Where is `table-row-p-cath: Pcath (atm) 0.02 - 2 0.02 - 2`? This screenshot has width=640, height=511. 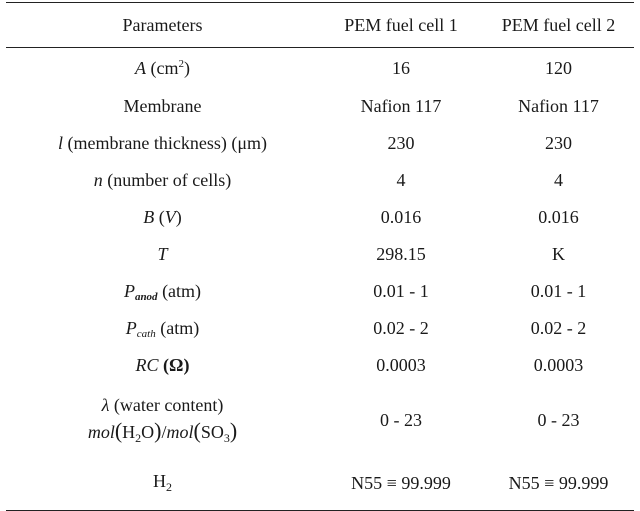
table-row-p-cath: Pcath (atm) 0.02 - 2 0.02 - 2 is located at coordinates (320, 328).